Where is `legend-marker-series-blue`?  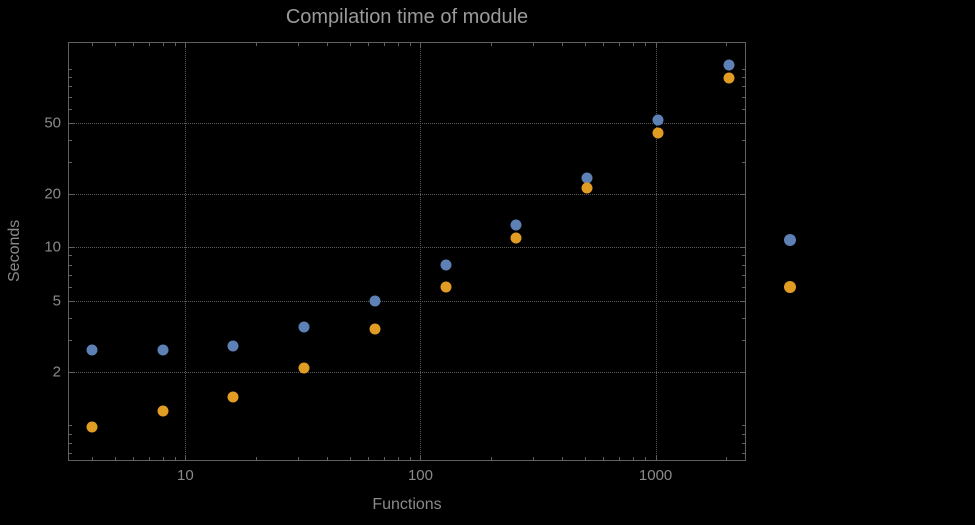 legend-marker-series-blue is located at coordinates (790, 240).